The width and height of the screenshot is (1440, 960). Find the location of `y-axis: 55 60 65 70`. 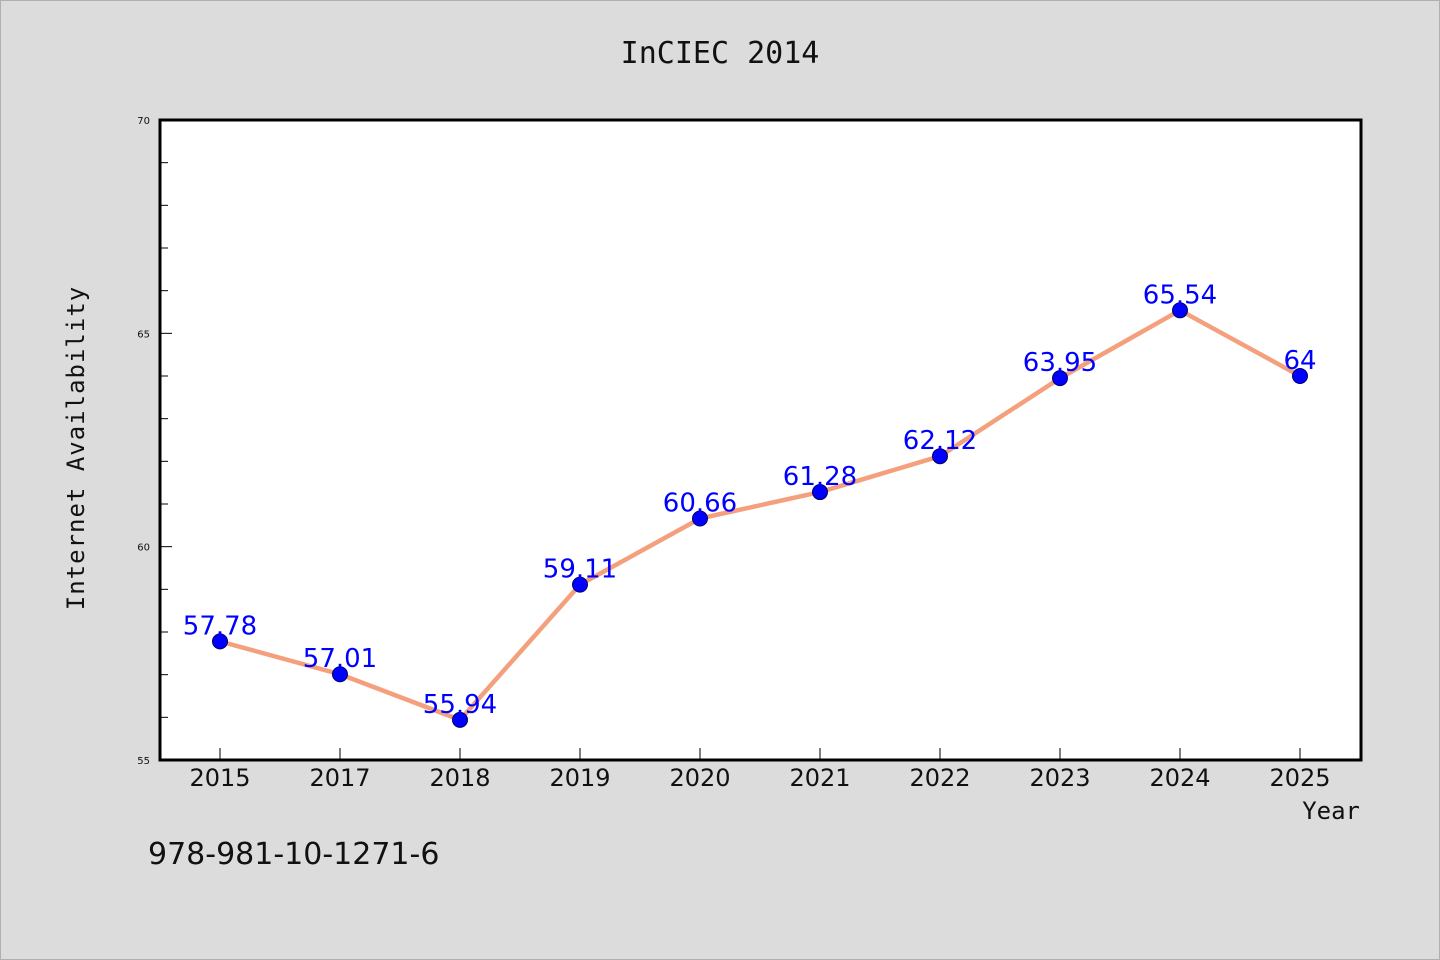

y-axis: 55 60 65 70 is located at coordinates (154, 441).